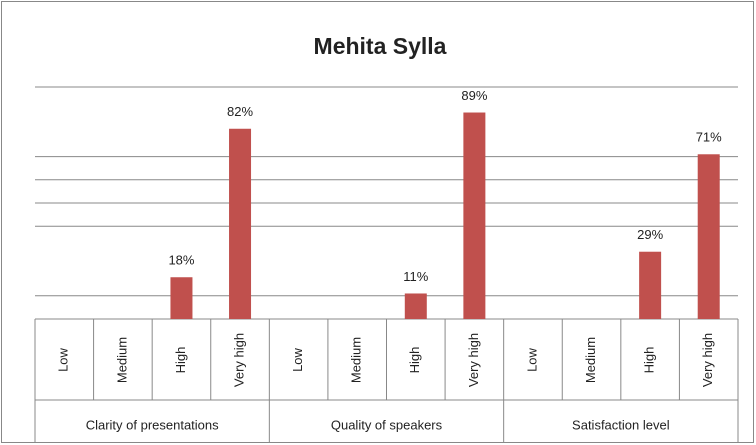  Describe the element at coordinates (709, 137) in the screenshot. I see `data-label: 71%` at that location.